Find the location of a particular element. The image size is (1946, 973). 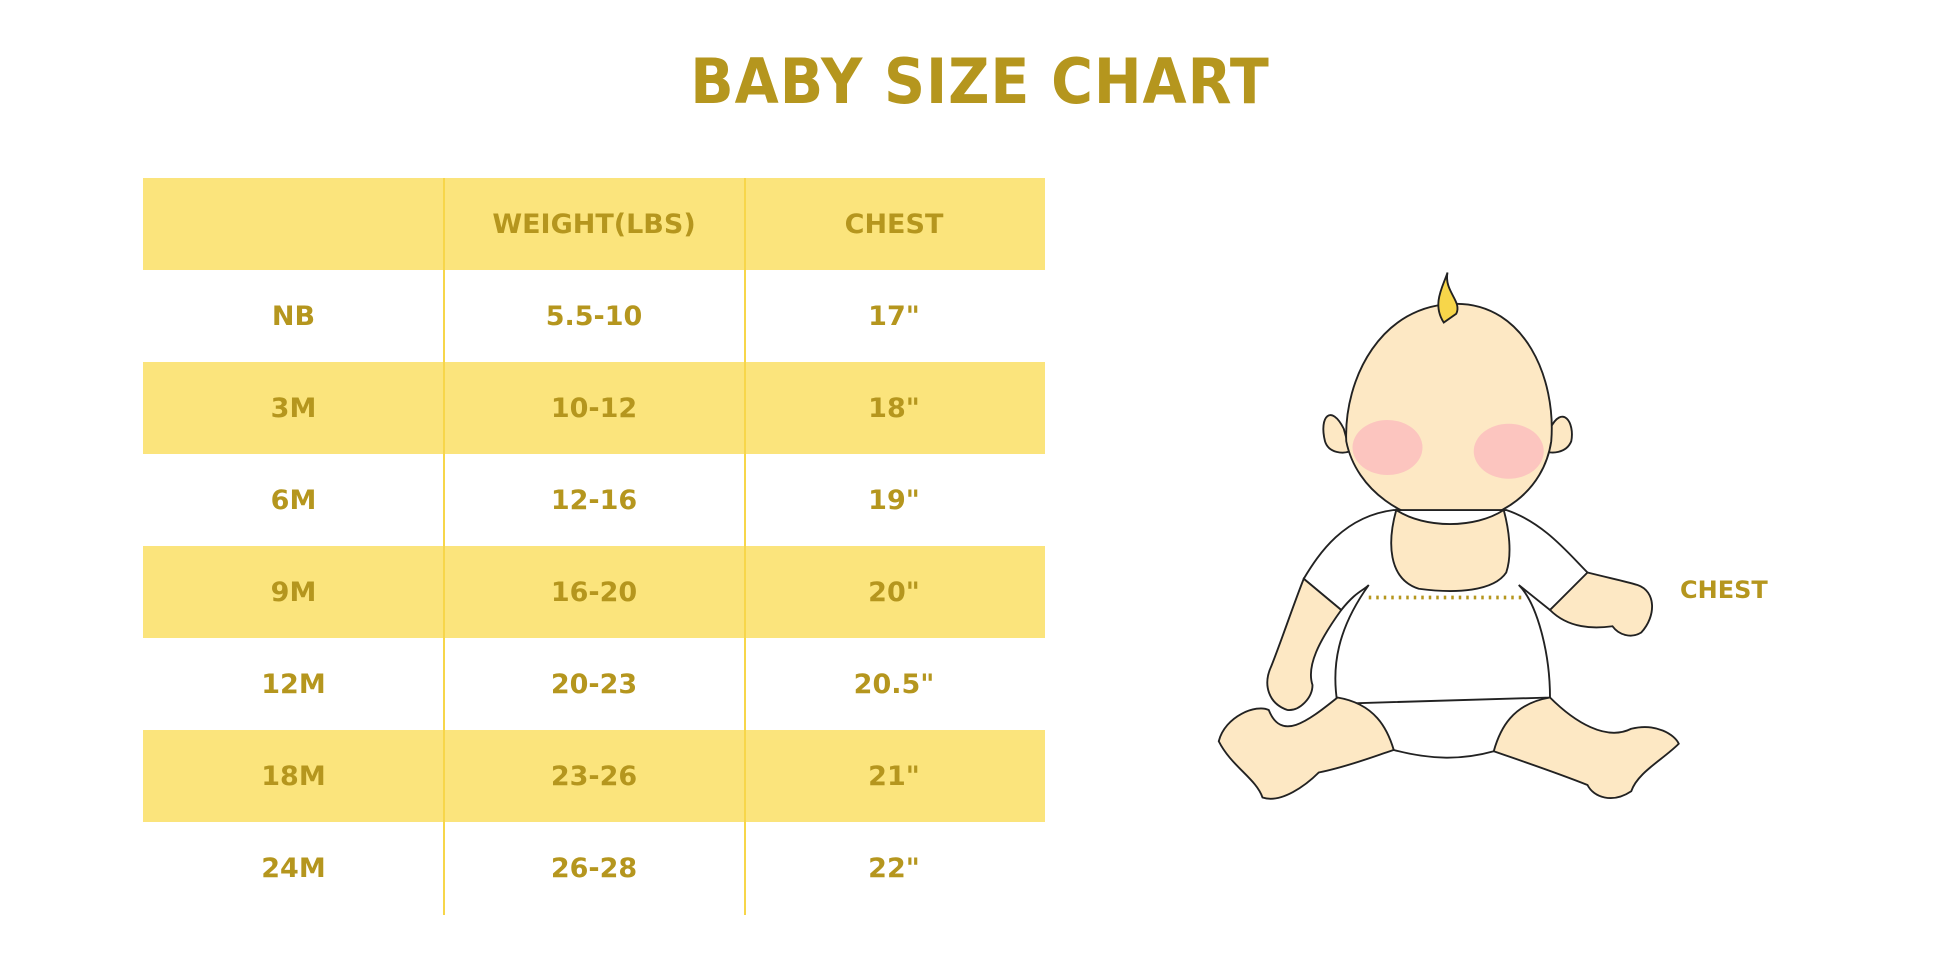

cell-chest: 22" is located at coordinates (894, 868).